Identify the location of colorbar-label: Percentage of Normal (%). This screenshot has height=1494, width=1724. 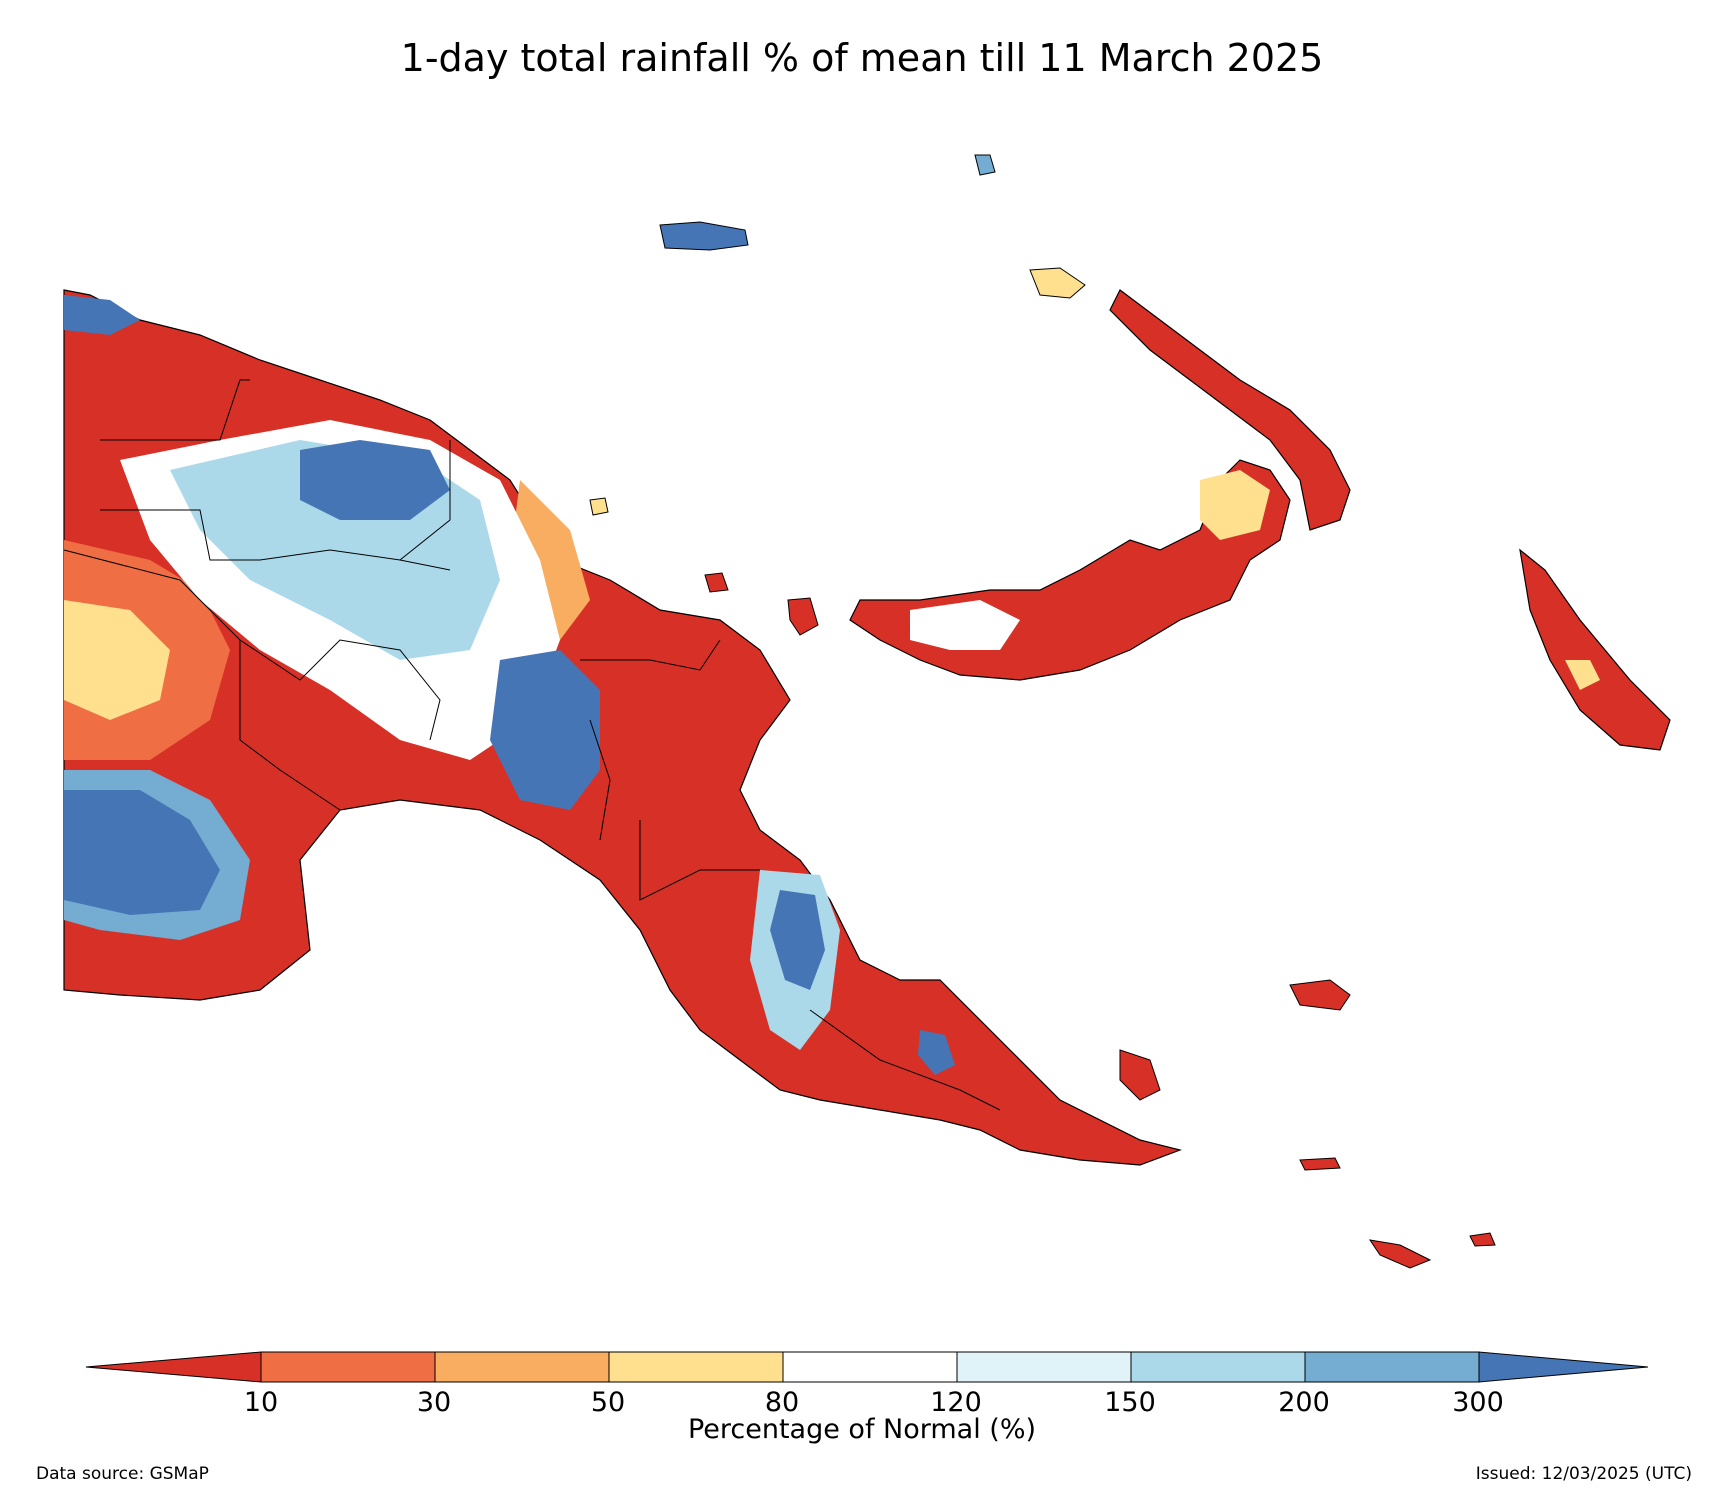
(862, 1429).